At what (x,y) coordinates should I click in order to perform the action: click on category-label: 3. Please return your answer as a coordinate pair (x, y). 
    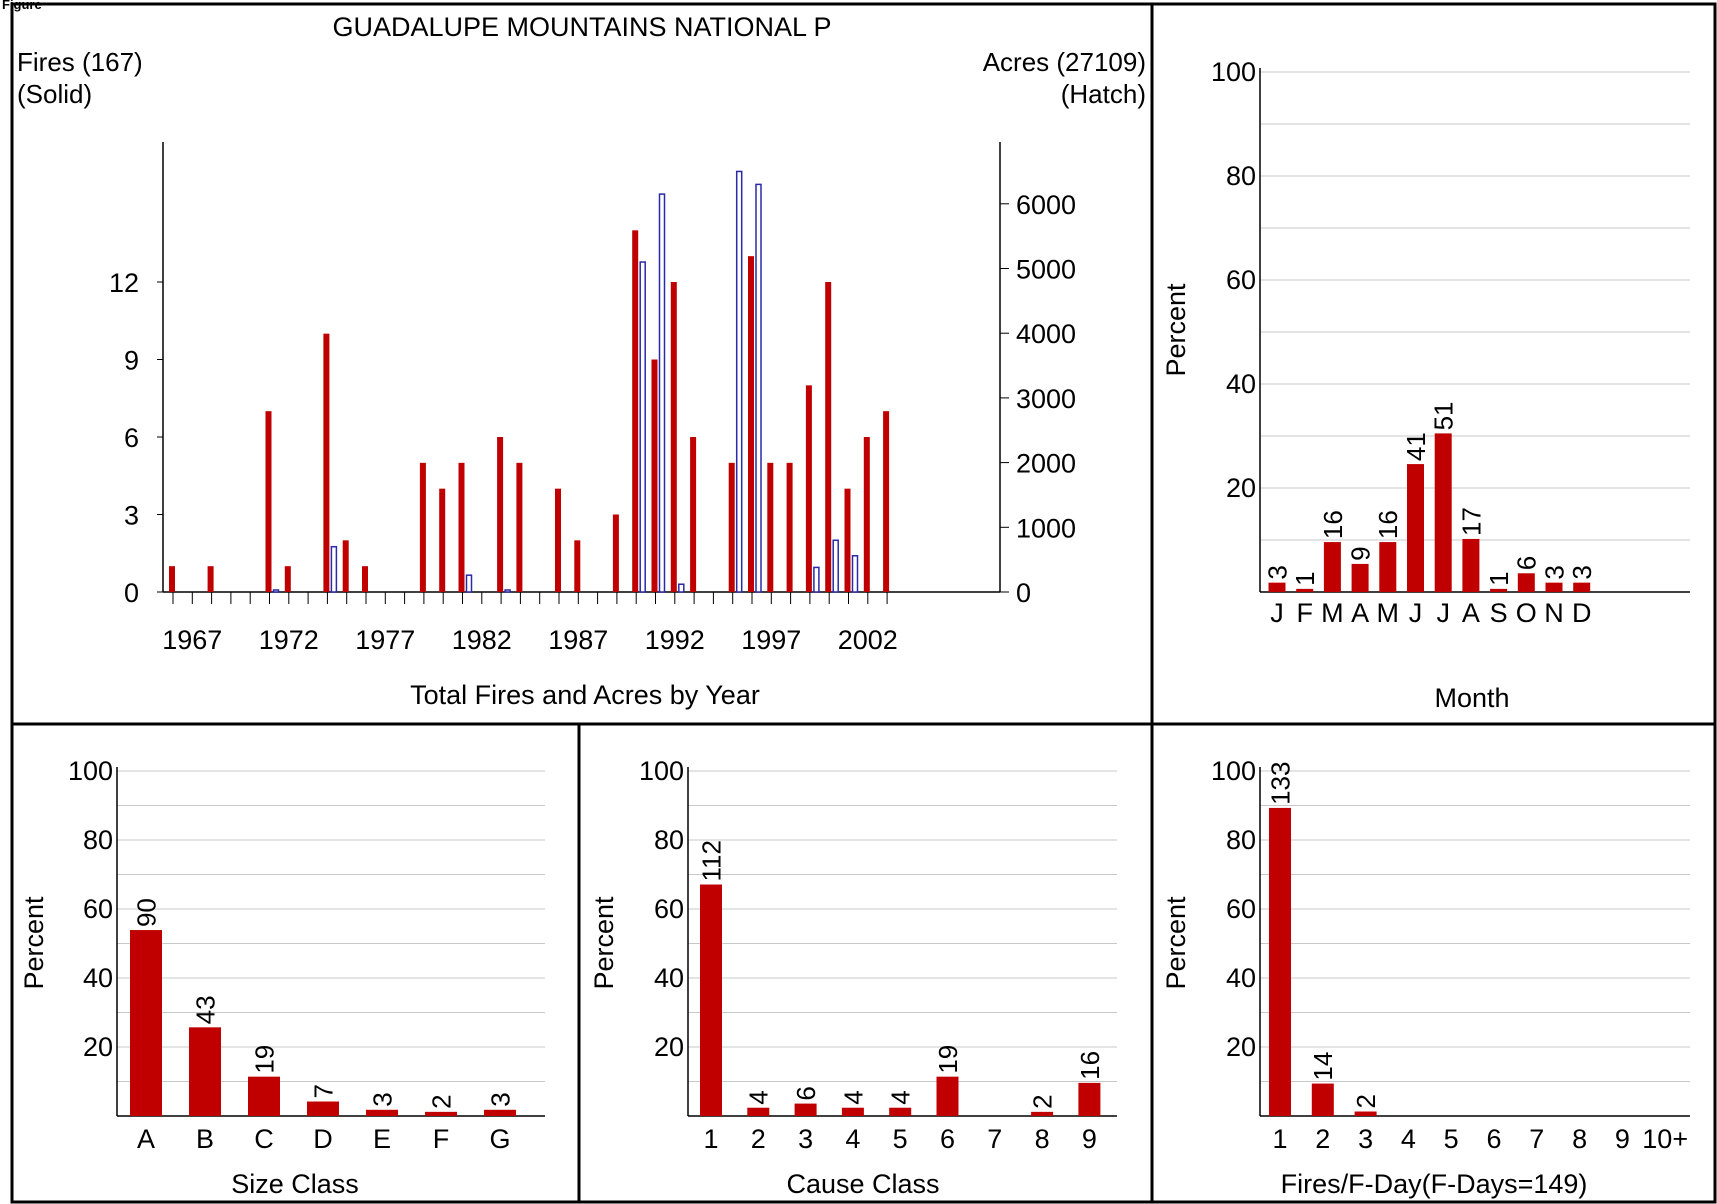
    Looking at the image, I should click on (1365, 1139).